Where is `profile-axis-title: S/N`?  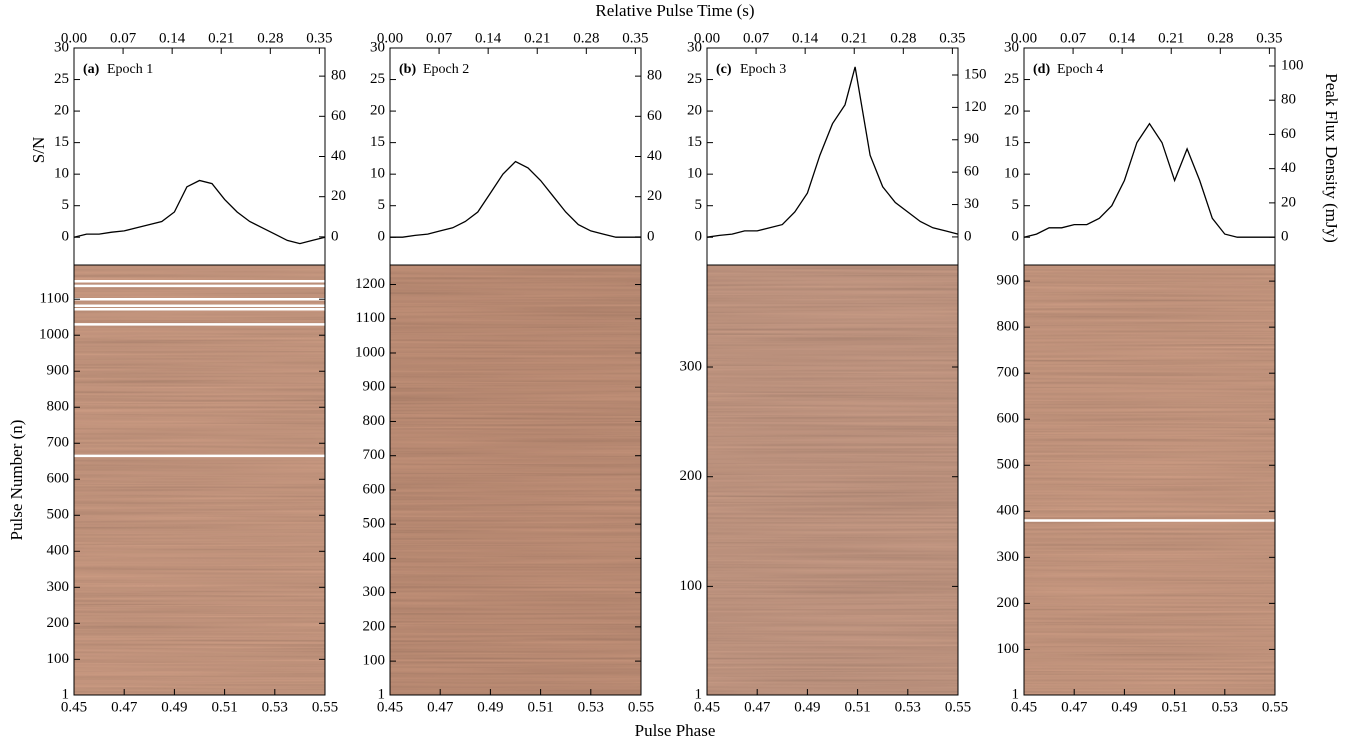
profile-axis-title: S/N is located at coordinates (38, 150).